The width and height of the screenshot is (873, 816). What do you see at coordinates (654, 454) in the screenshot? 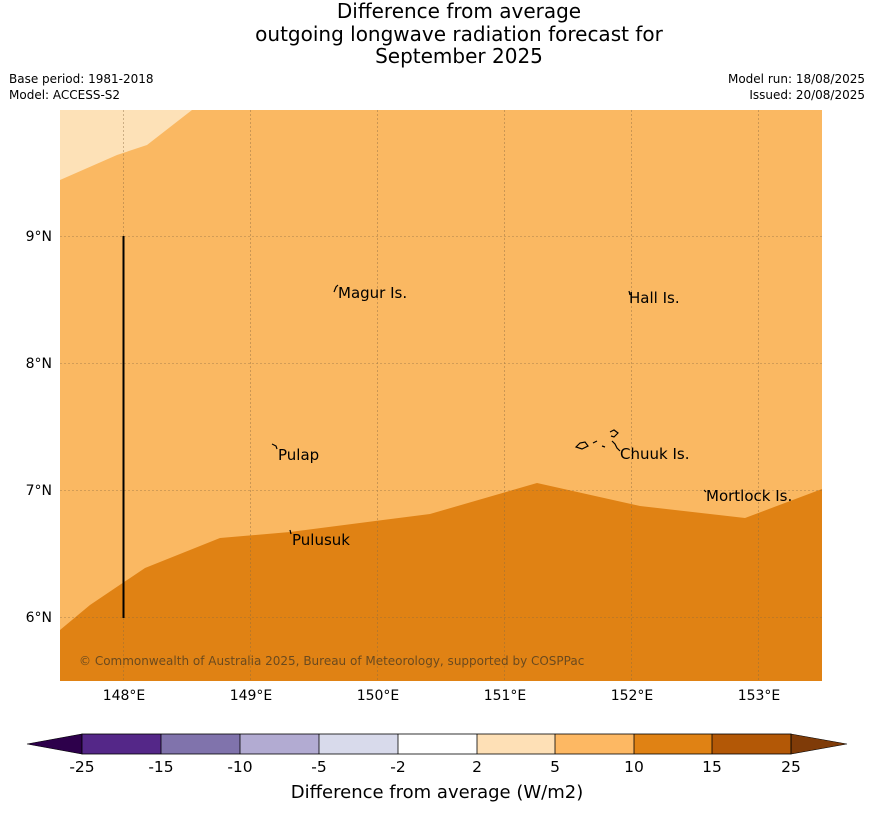
I see `place-label-chuuk: Chuuk Is.` at bounding box center [654, 454].